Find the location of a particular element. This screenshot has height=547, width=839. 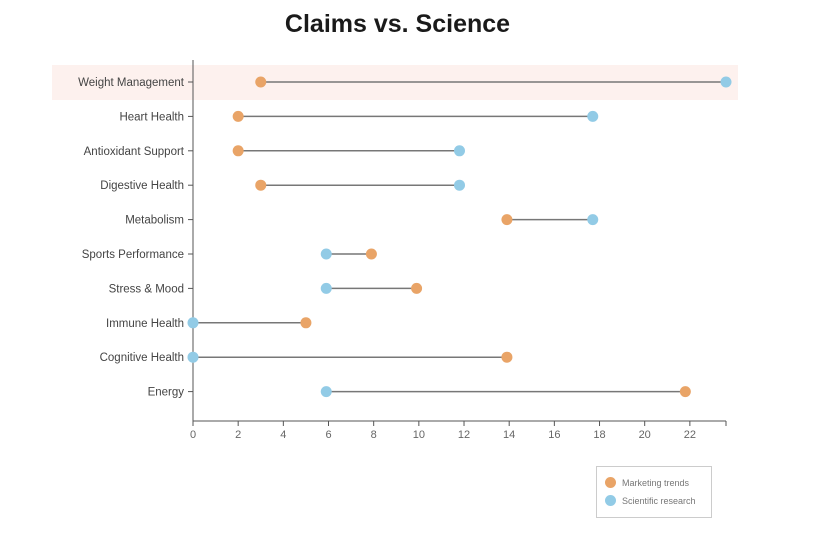

x-tick-label: 16 is located at coordinates (554, 435).